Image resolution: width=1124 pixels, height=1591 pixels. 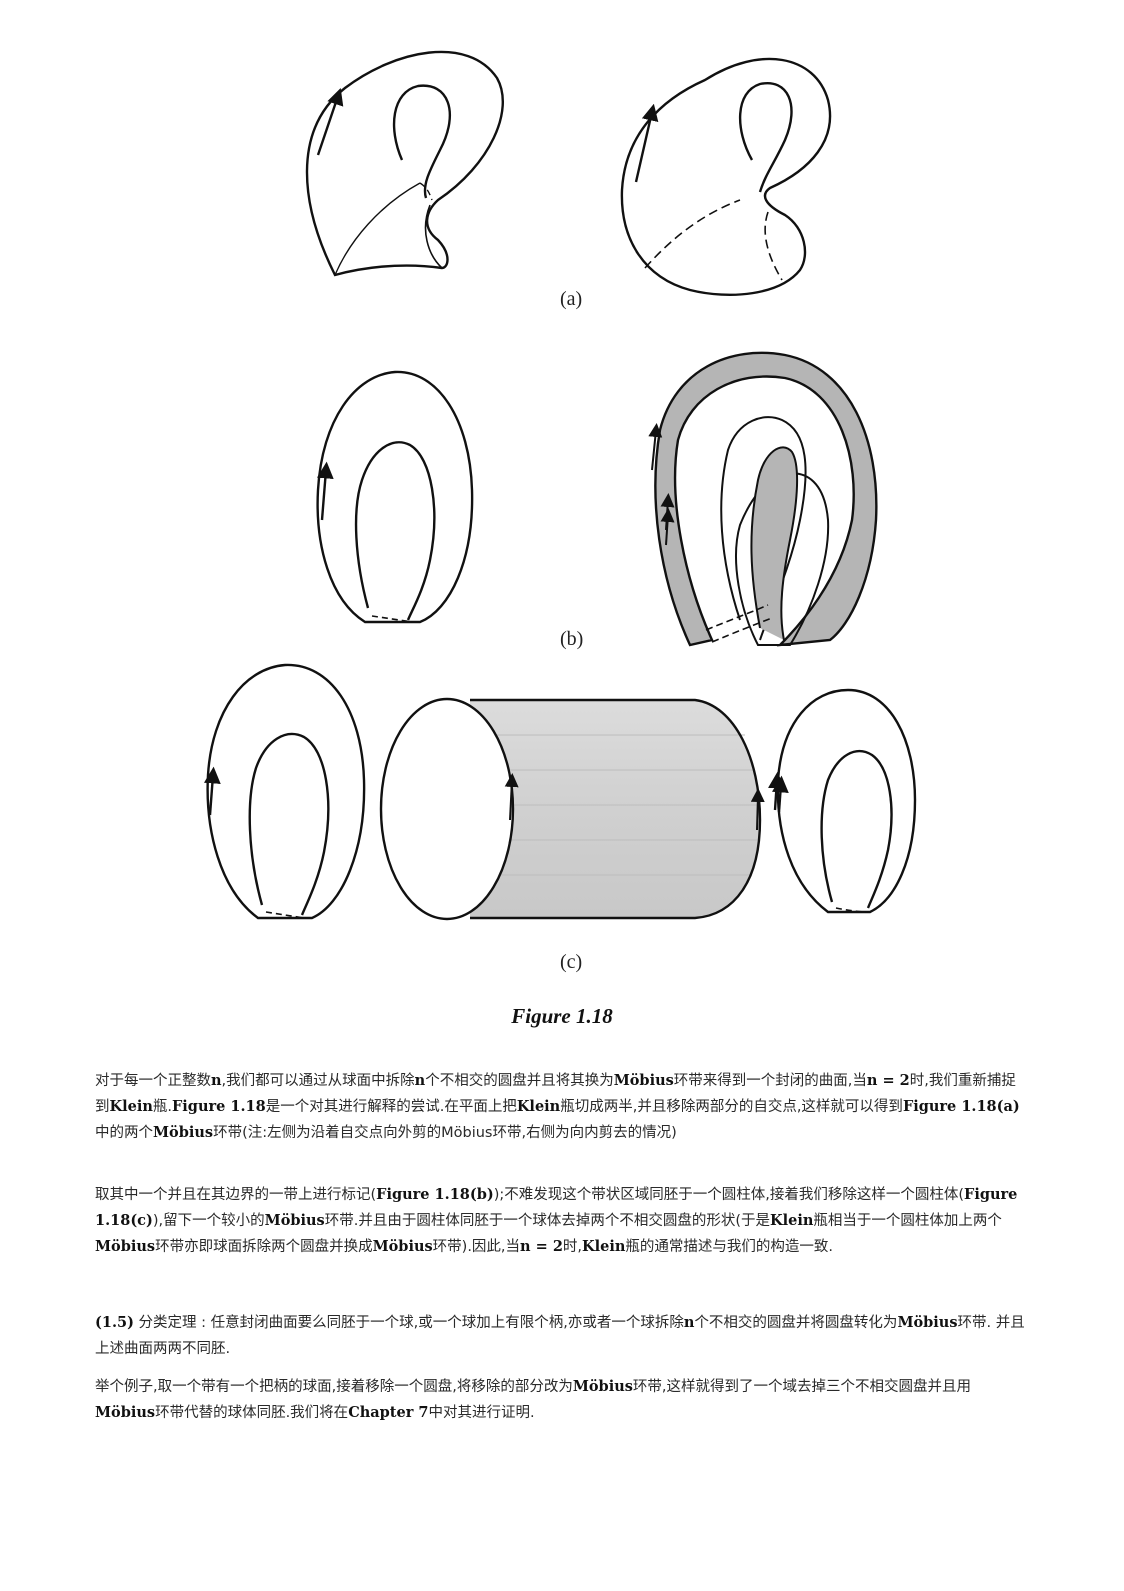 I want to click on emphasized-term: Figure 1.18(b), so click(x=435, y=1194).